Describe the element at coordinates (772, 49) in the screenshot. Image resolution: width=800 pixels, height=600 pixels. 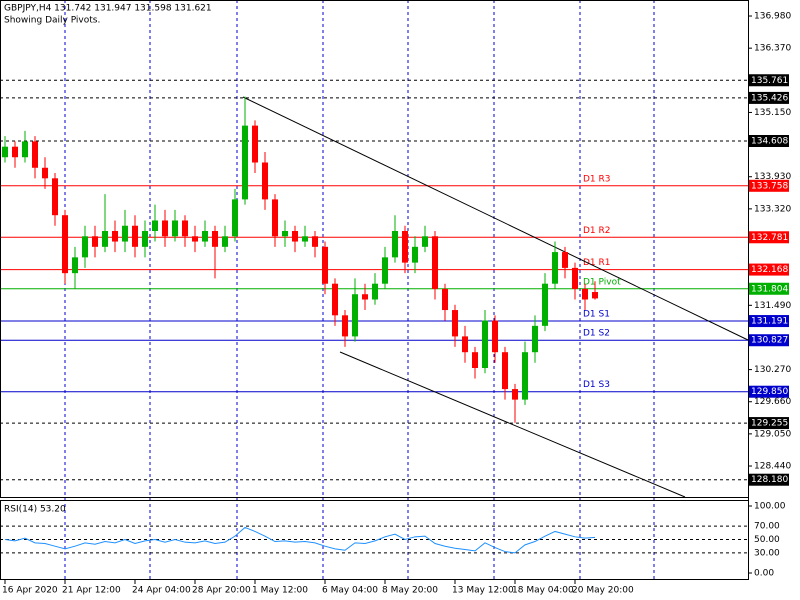
I see `y-tick-label: 136.370` at that location.